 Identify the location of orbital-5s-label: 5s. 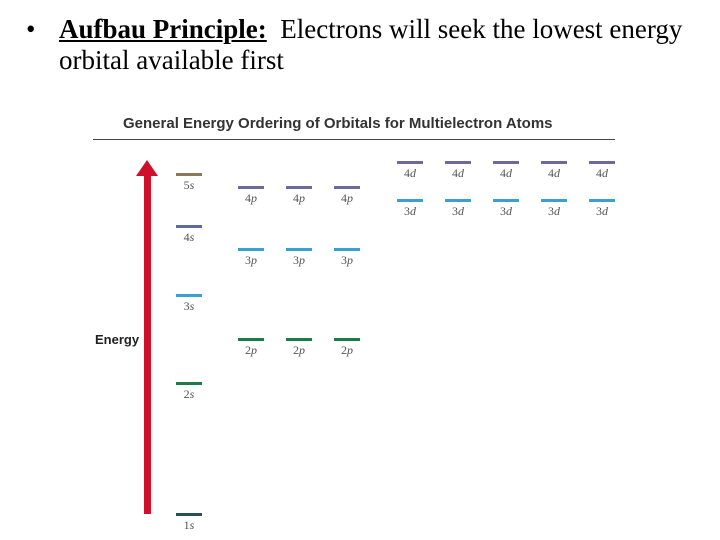
(189, 185).